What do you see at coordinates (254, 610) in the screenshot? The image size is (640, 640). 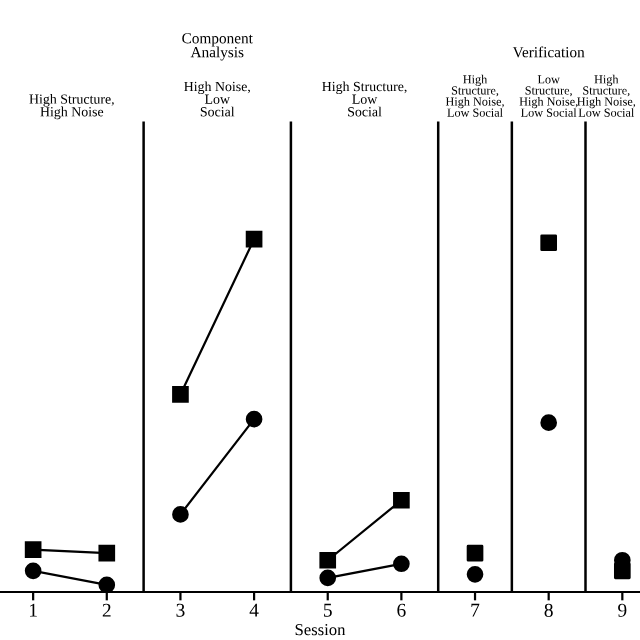 I see `x-tick-label: 4` at bounding box center [254, 610].